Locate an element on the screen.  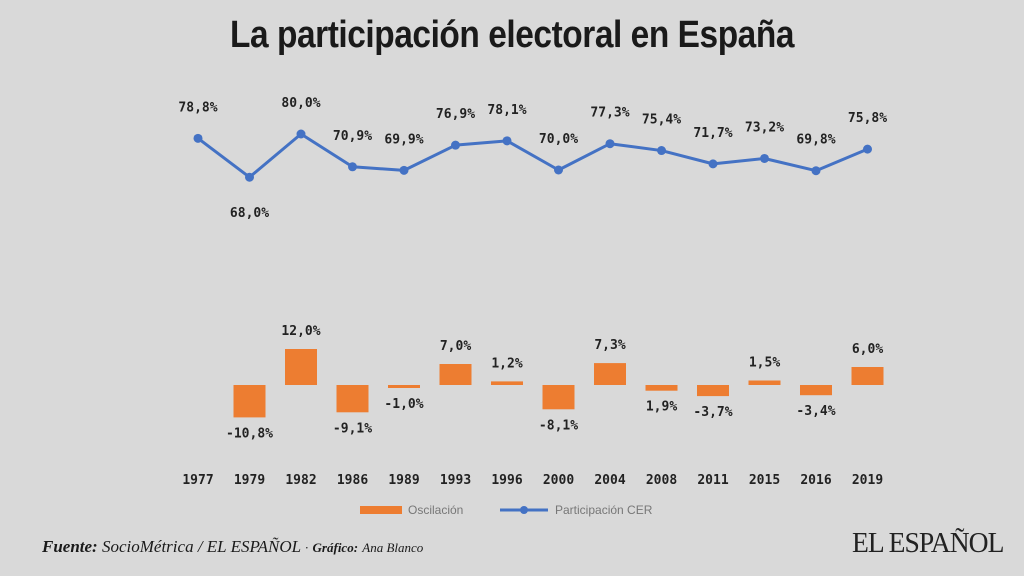
line-point-2019 is located at coordinates (867, 149).